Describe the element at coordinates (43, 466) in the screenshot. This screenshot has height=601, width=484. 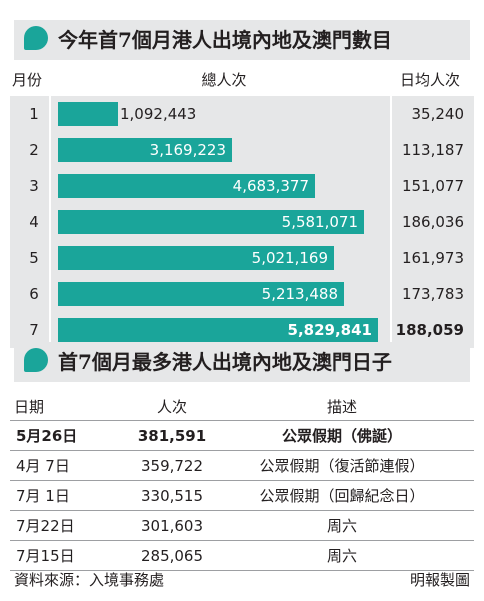
I see `date-cell: 4月 7日` at that location.